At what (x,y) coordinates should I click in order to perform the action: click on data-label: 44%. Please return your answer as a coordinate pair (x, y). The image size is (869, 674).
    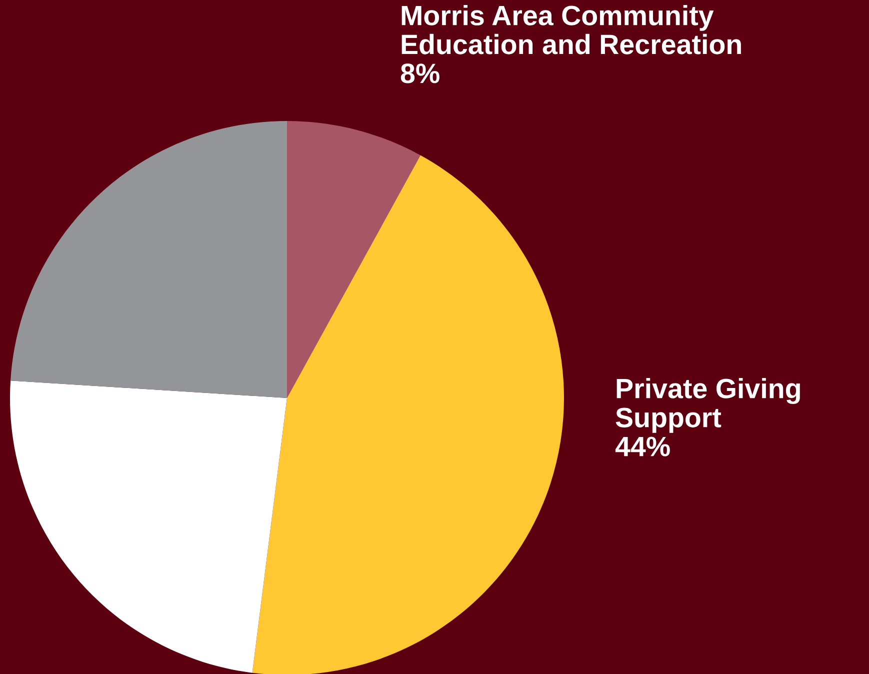
    Looking at the image, I should click on (642, 446).